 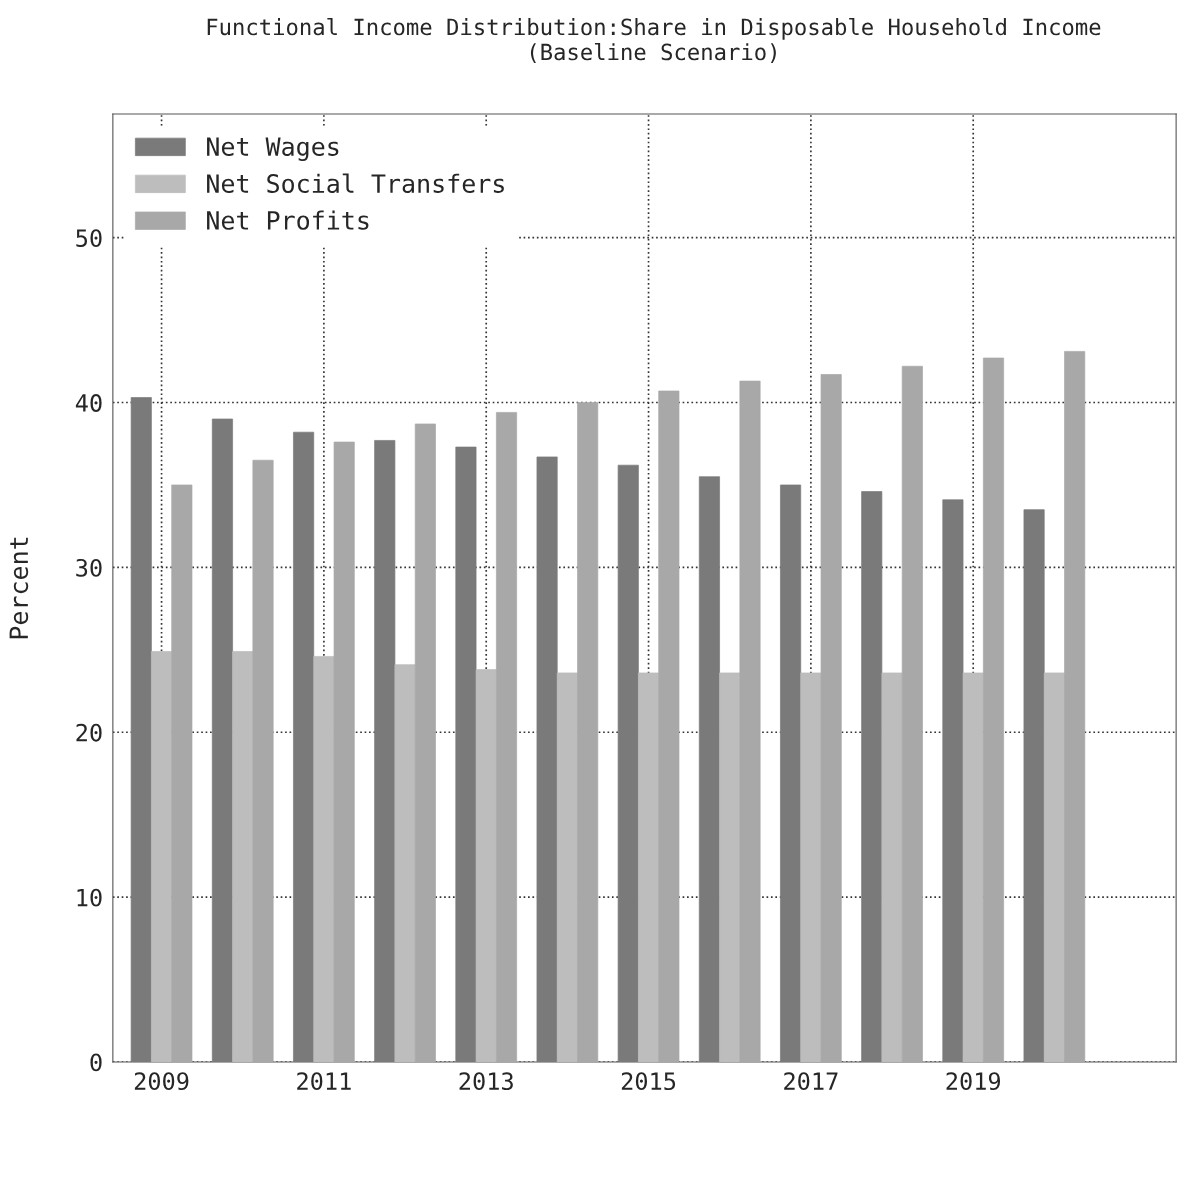 What do you see at coordinates (654, 40) in the screenshot?
I see `chart-title: Functional Income Distribution:Share in Disposable Household Income (Baseline Scenario)` at bounding box center [654, 40].